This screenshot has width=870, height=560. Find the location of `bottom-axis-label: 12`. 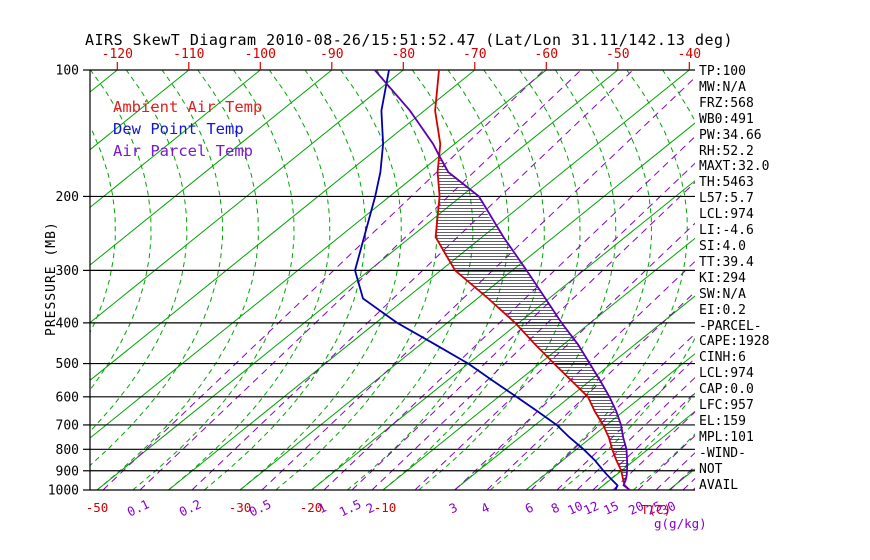

bottom-axis-label: 12 is located at coordinates (591, 508).